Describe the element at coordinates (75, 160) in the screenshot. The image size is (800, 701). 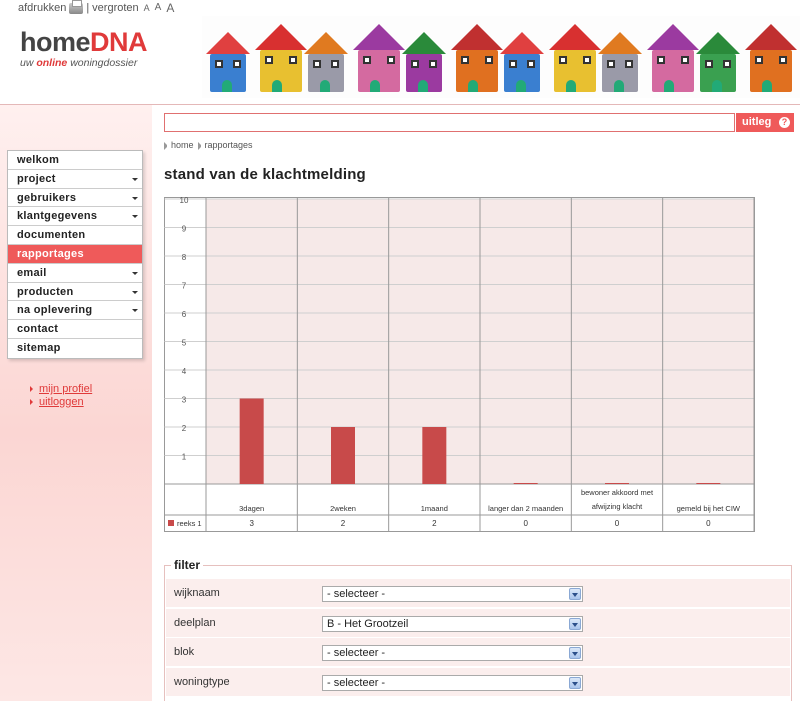
I see `nav-item-welkom: welkom` at that location.